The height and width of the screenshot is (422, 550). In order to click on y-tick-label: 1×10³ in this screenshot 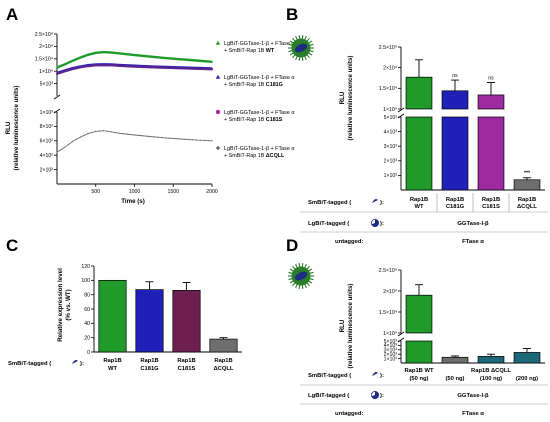, I will do `click(391, 359)`.